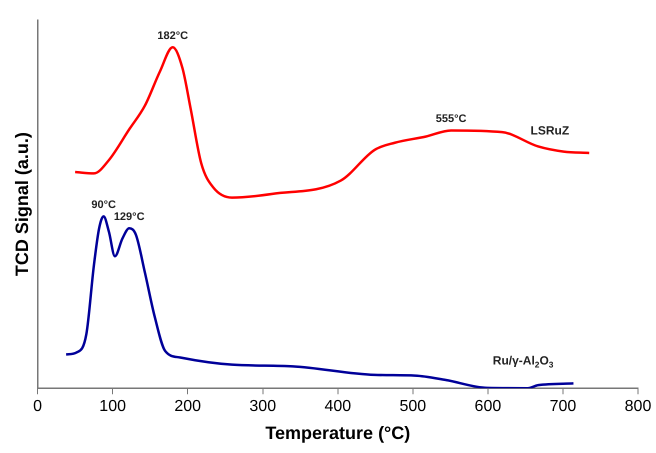 Image resolution: width=656 pixels, height=453 pixels. What do you see at coordinates (338, 407) in the screenshot?
I see `x-tick-label: 400` at bounding box center [338, 407].